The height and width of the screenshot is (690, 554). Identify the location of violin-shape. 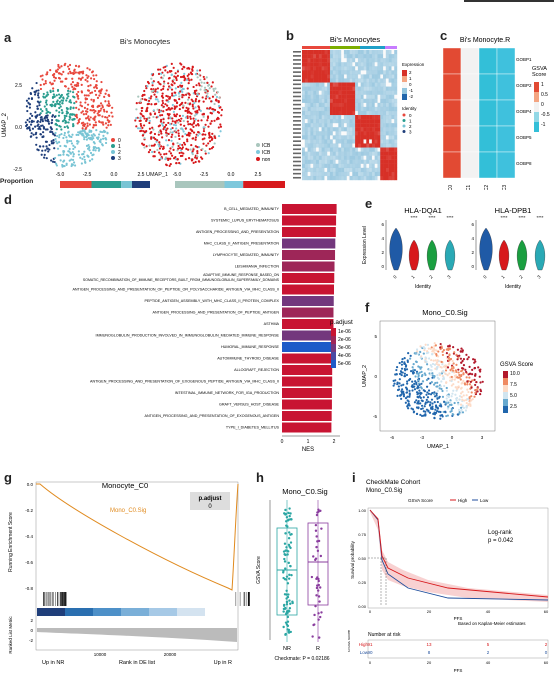
(486, 249).